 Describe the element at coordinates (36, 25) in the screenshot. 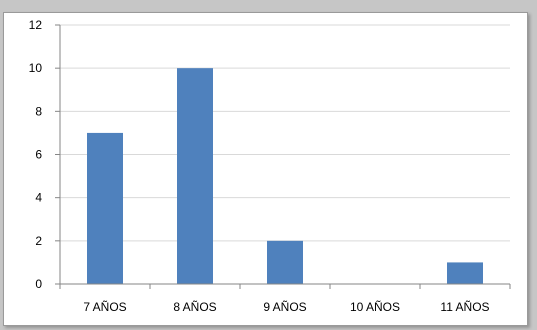

I see `y-tick-label: 12` at that location.